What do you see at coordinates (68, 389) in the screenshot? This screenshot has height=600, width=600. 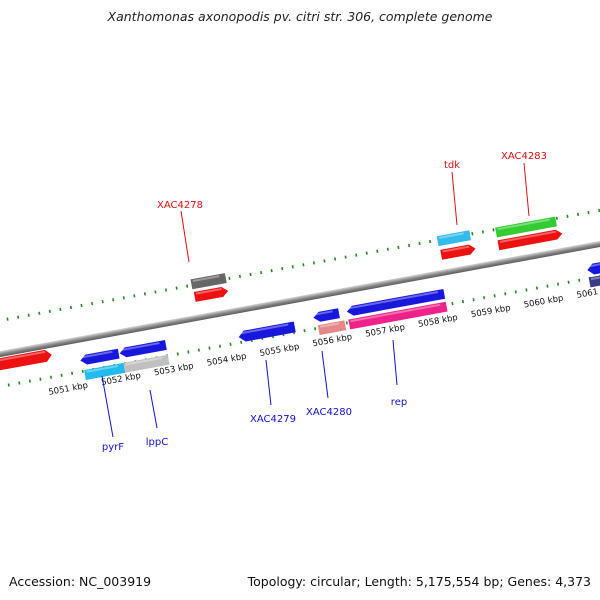 I see `kbp-label: 5051 kbp` at bounding box center [68, 389].